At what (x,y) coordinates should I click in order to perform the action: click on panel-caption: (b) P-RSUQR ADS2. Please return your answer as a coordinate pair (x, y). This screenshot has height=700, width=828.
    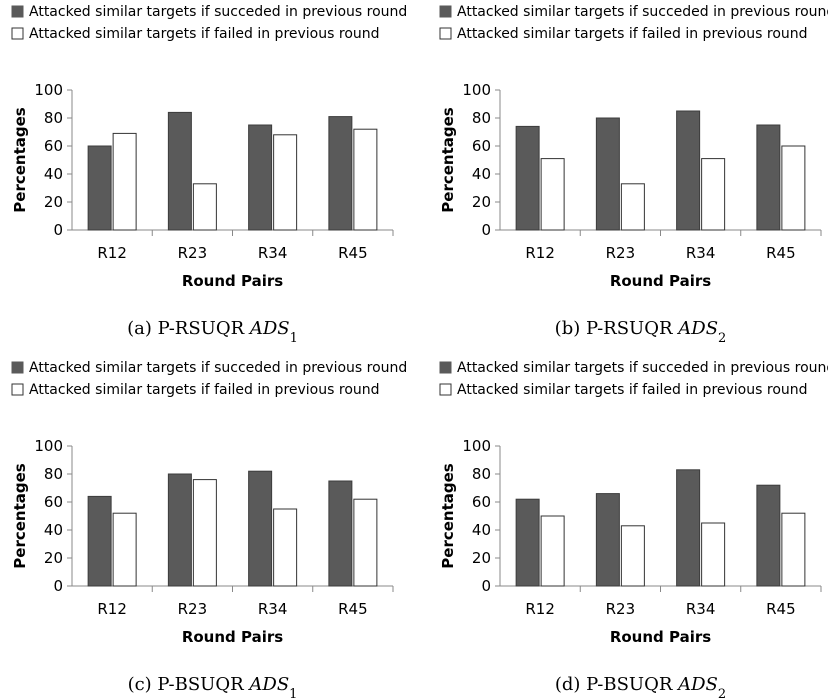
    Looking at the image, I should click on (641, 332).